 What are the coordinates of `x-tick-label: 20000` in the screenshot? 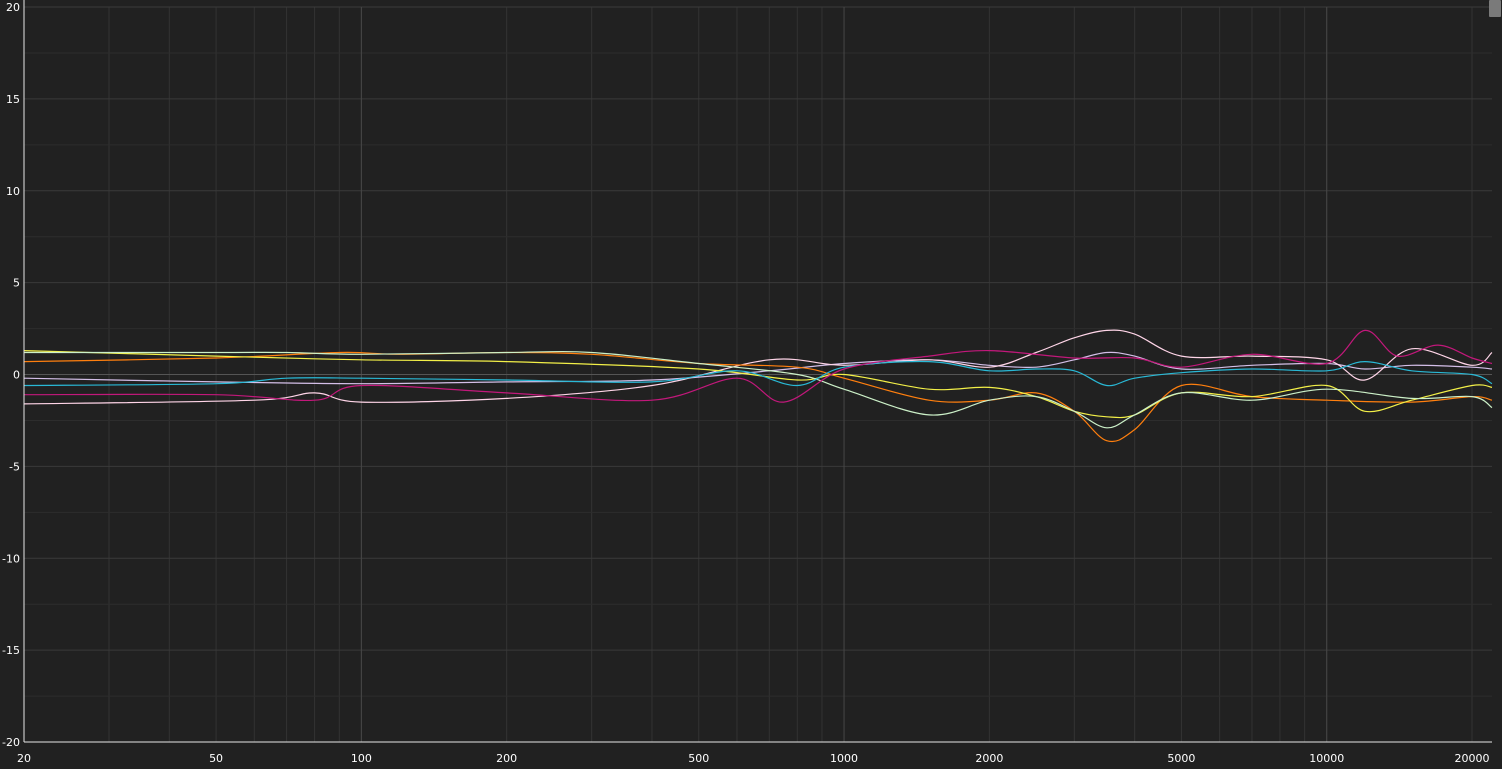 It's located at (1472, 758).